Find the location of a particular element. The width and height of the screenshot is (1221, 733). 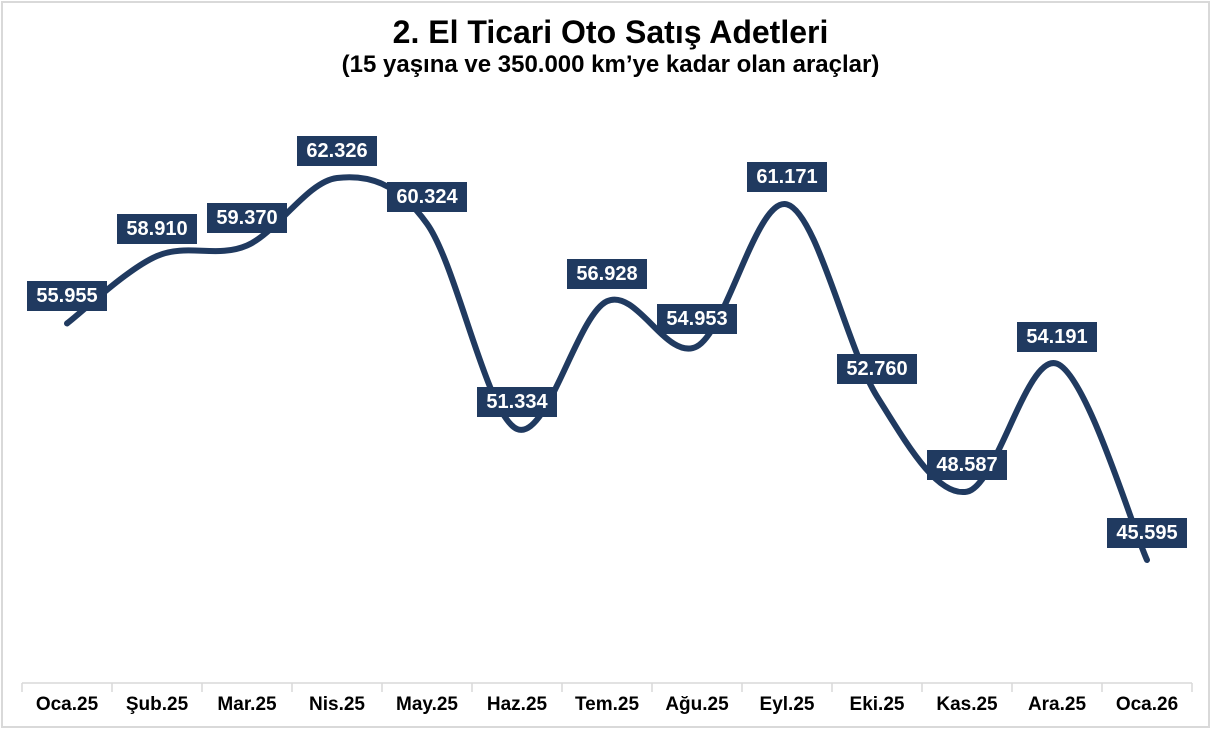

x-axis-label: Oca.25 is located at coordinates (67, 704).